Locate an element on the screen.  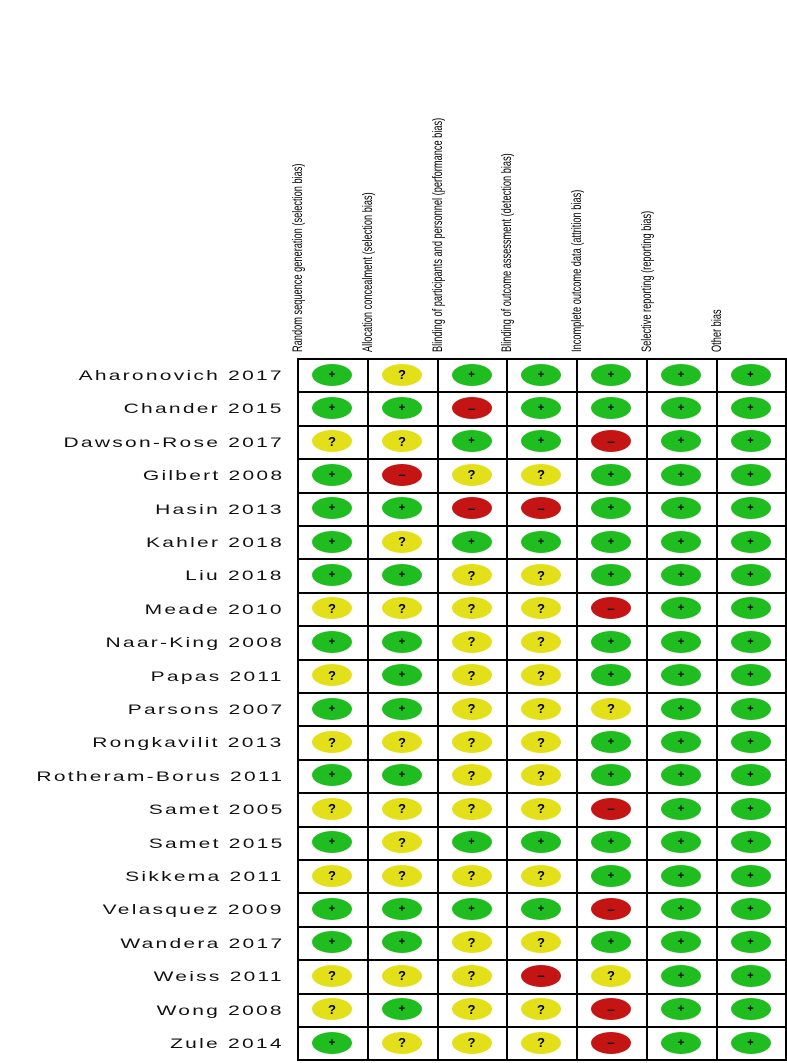
study-label: Dawson-Rose 2017 is located at coordinates (173, 441).